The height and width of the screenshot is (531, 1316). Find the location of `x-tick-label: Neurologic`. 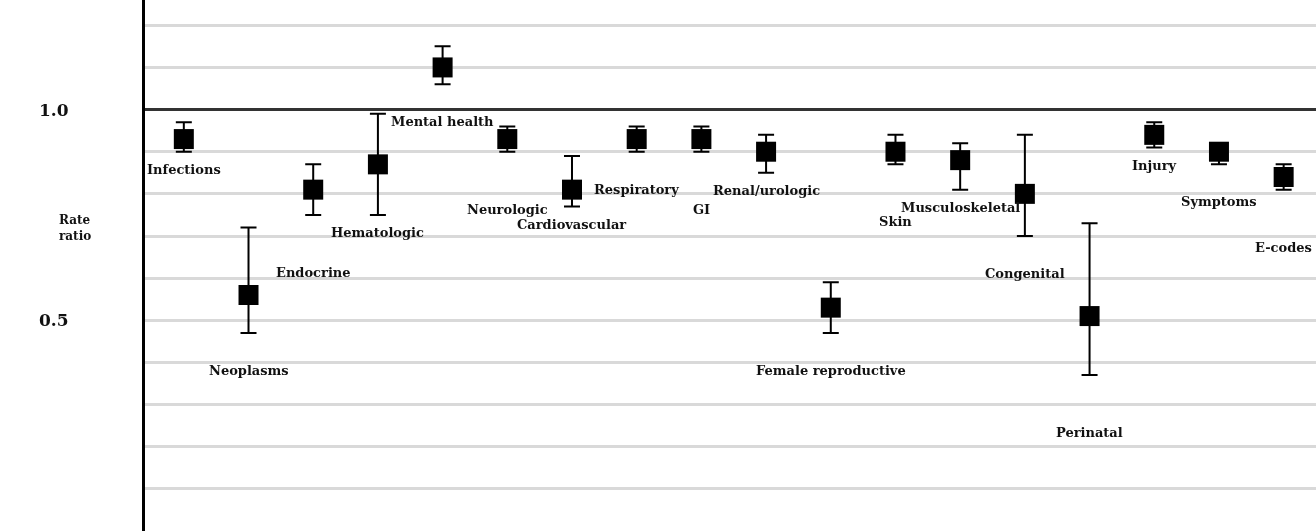

x-tick-label: Neurologic is located at coordinates (507, 209).